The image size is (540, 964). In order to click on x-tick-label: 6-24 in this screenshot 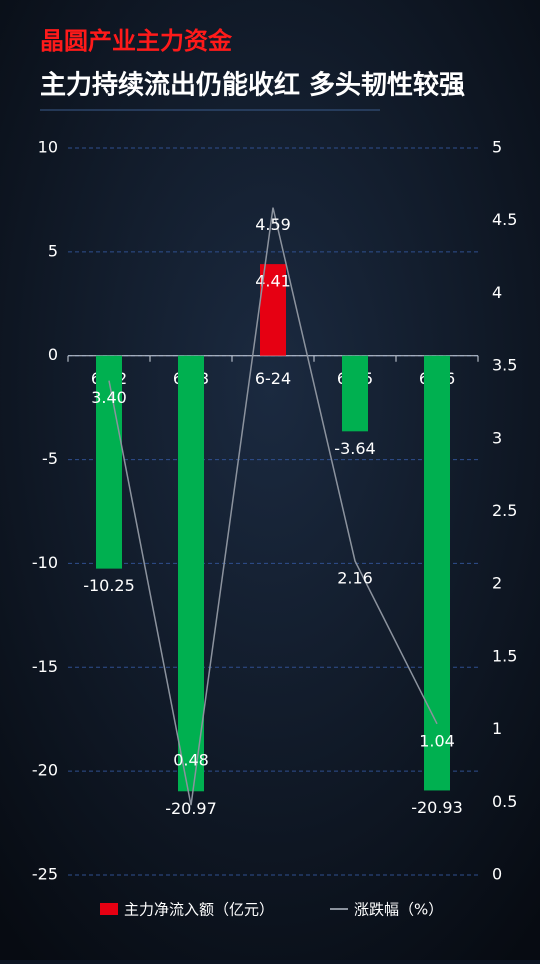, I will do `click(273, 378)`.